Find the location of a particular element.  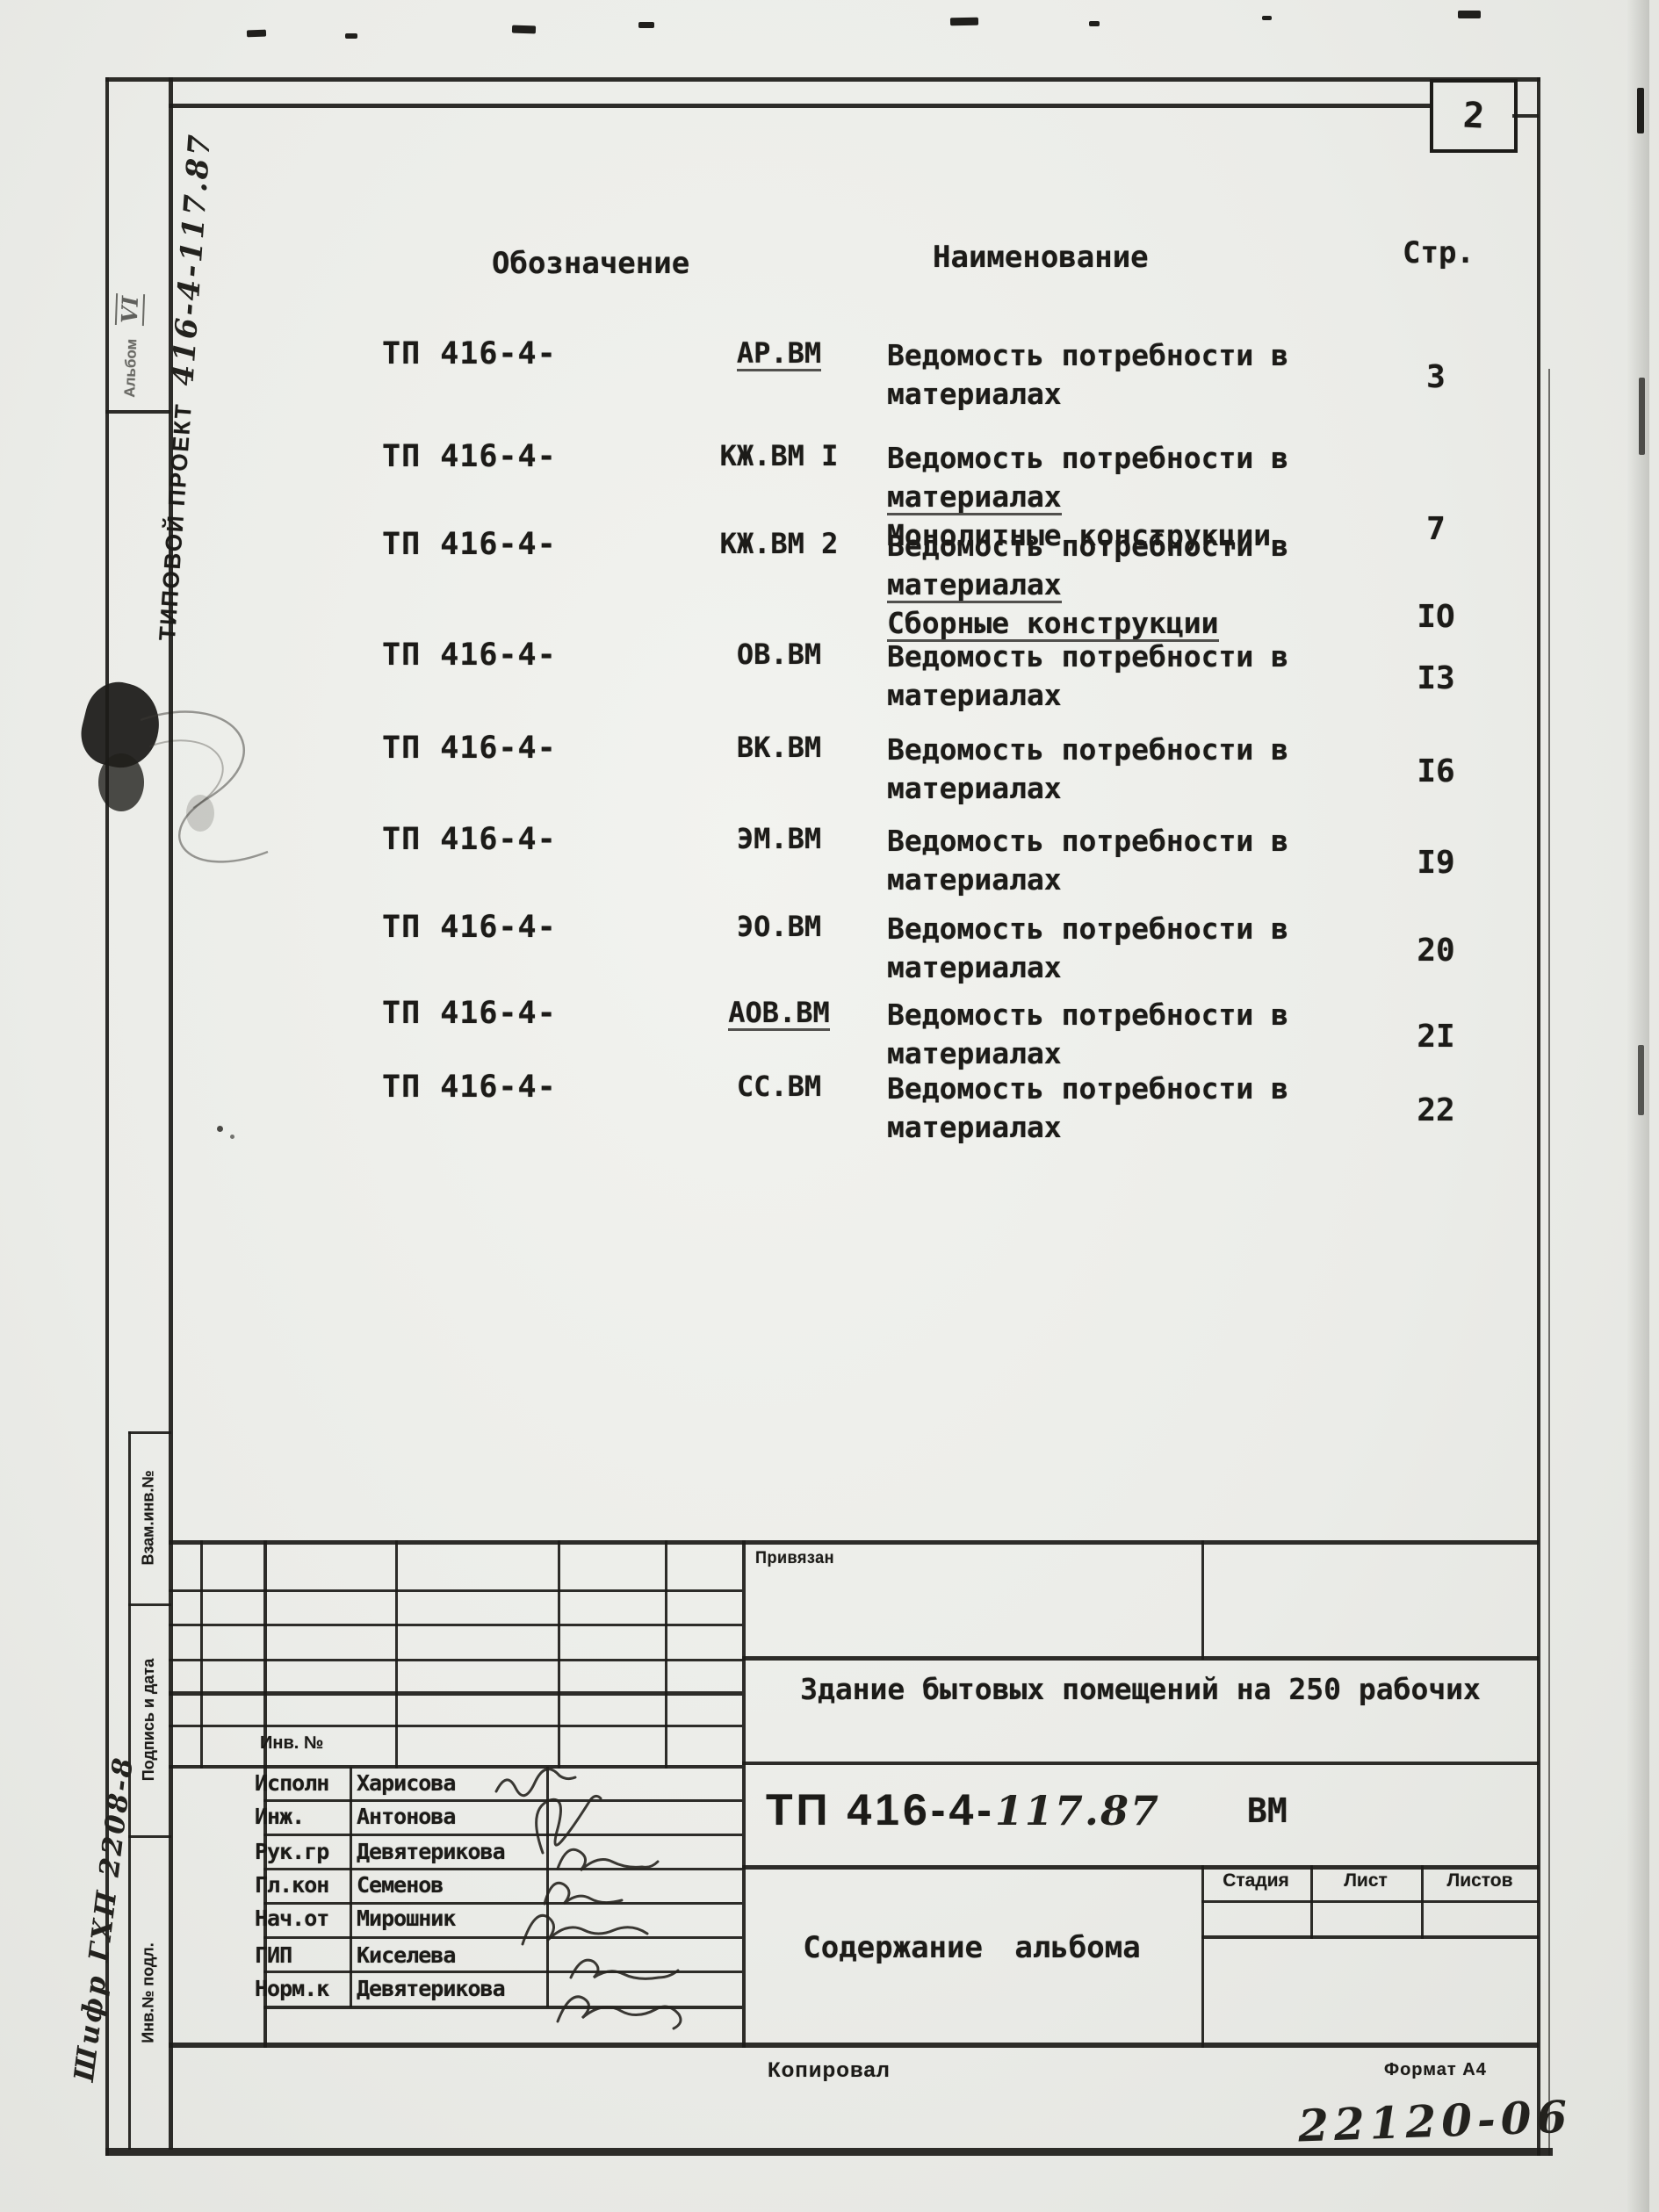

row-page-number: 3 is located at coordinates (1436, 377).